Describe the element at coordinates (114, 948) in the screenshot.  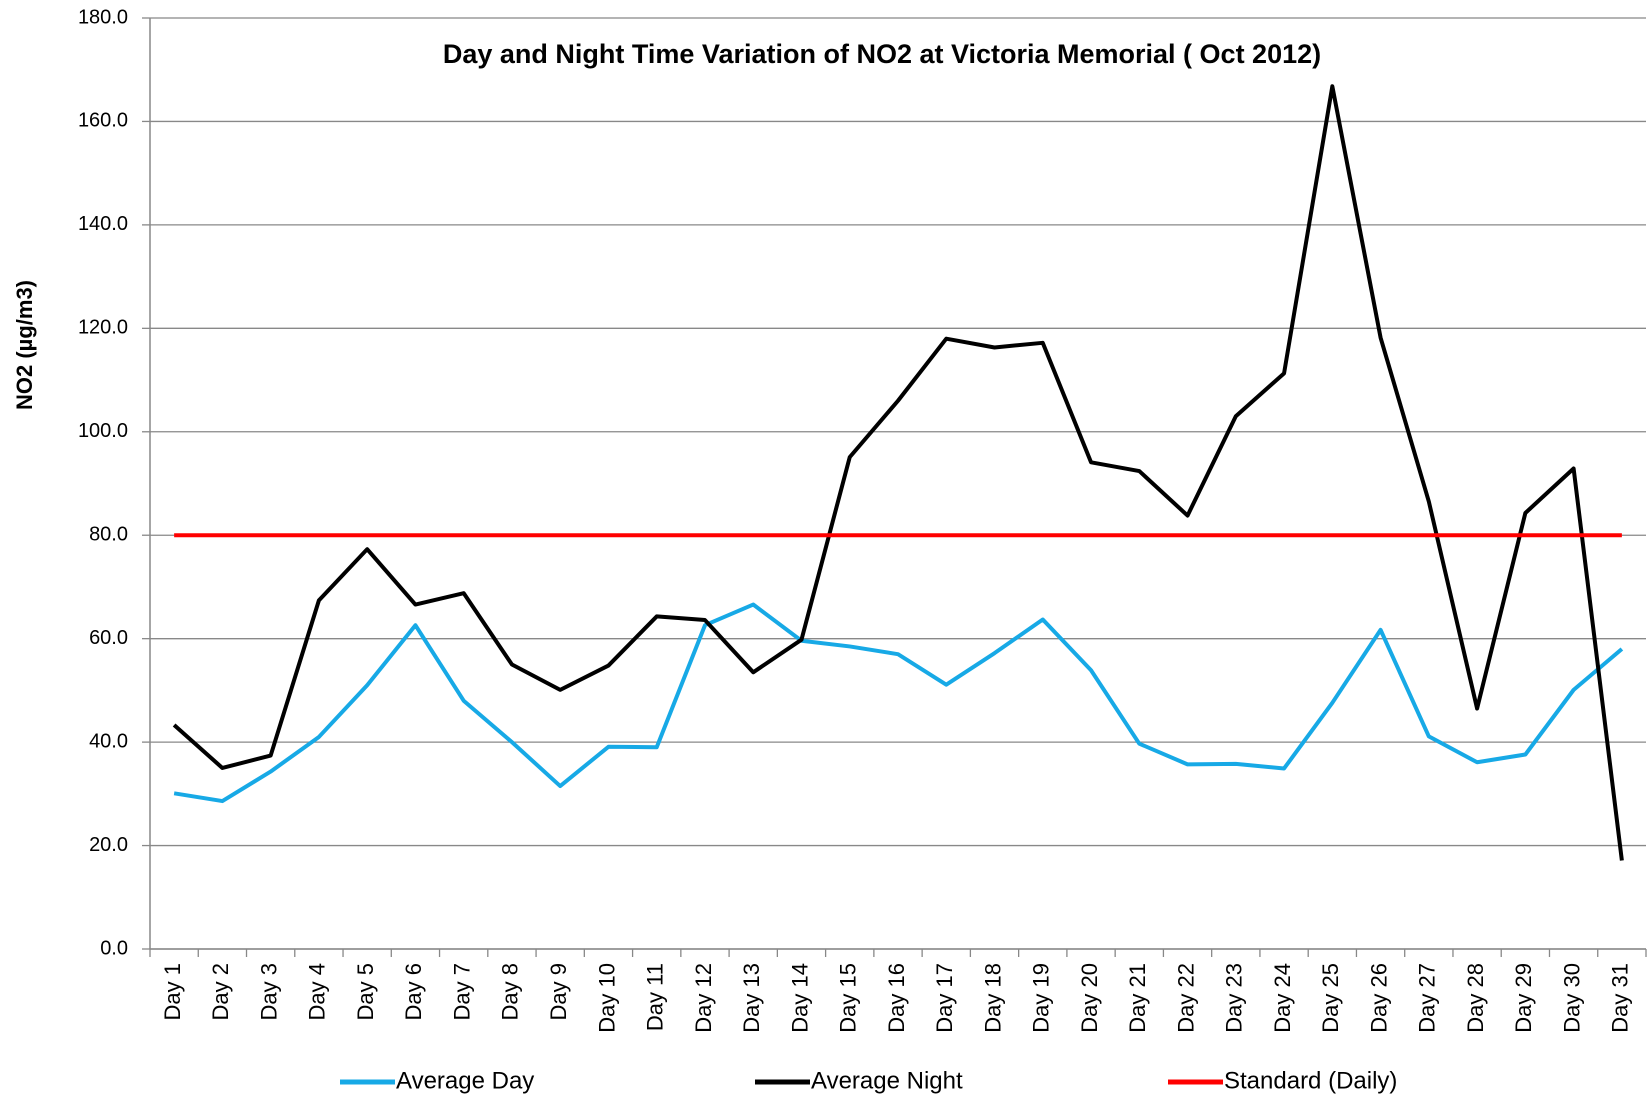
I see `y-tick-label: 0.0` at that location.